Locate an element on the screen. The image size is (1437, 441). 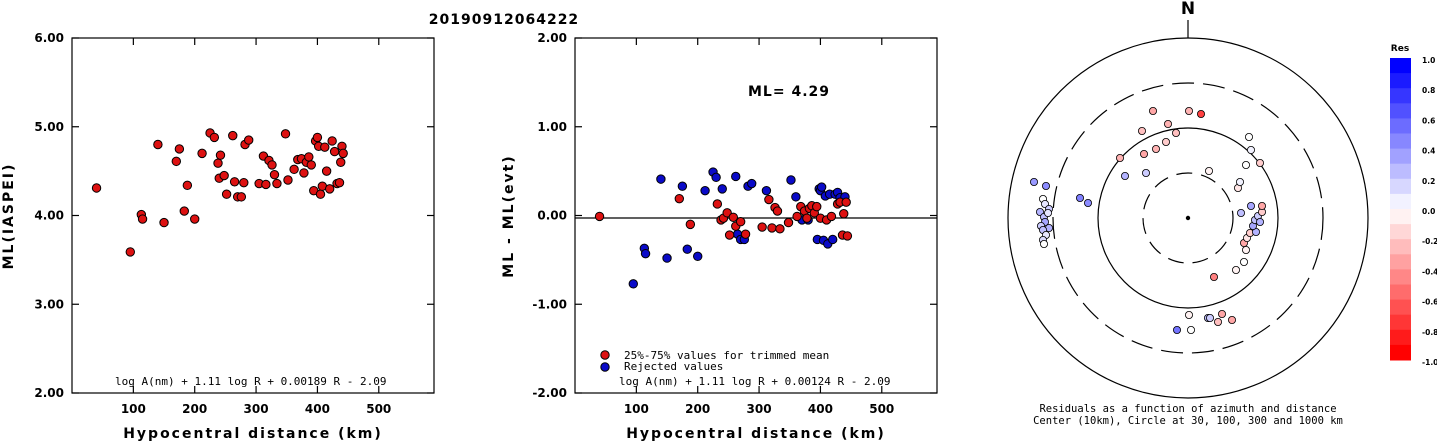
colorbar-cells is located at coordinates (1400, 209).